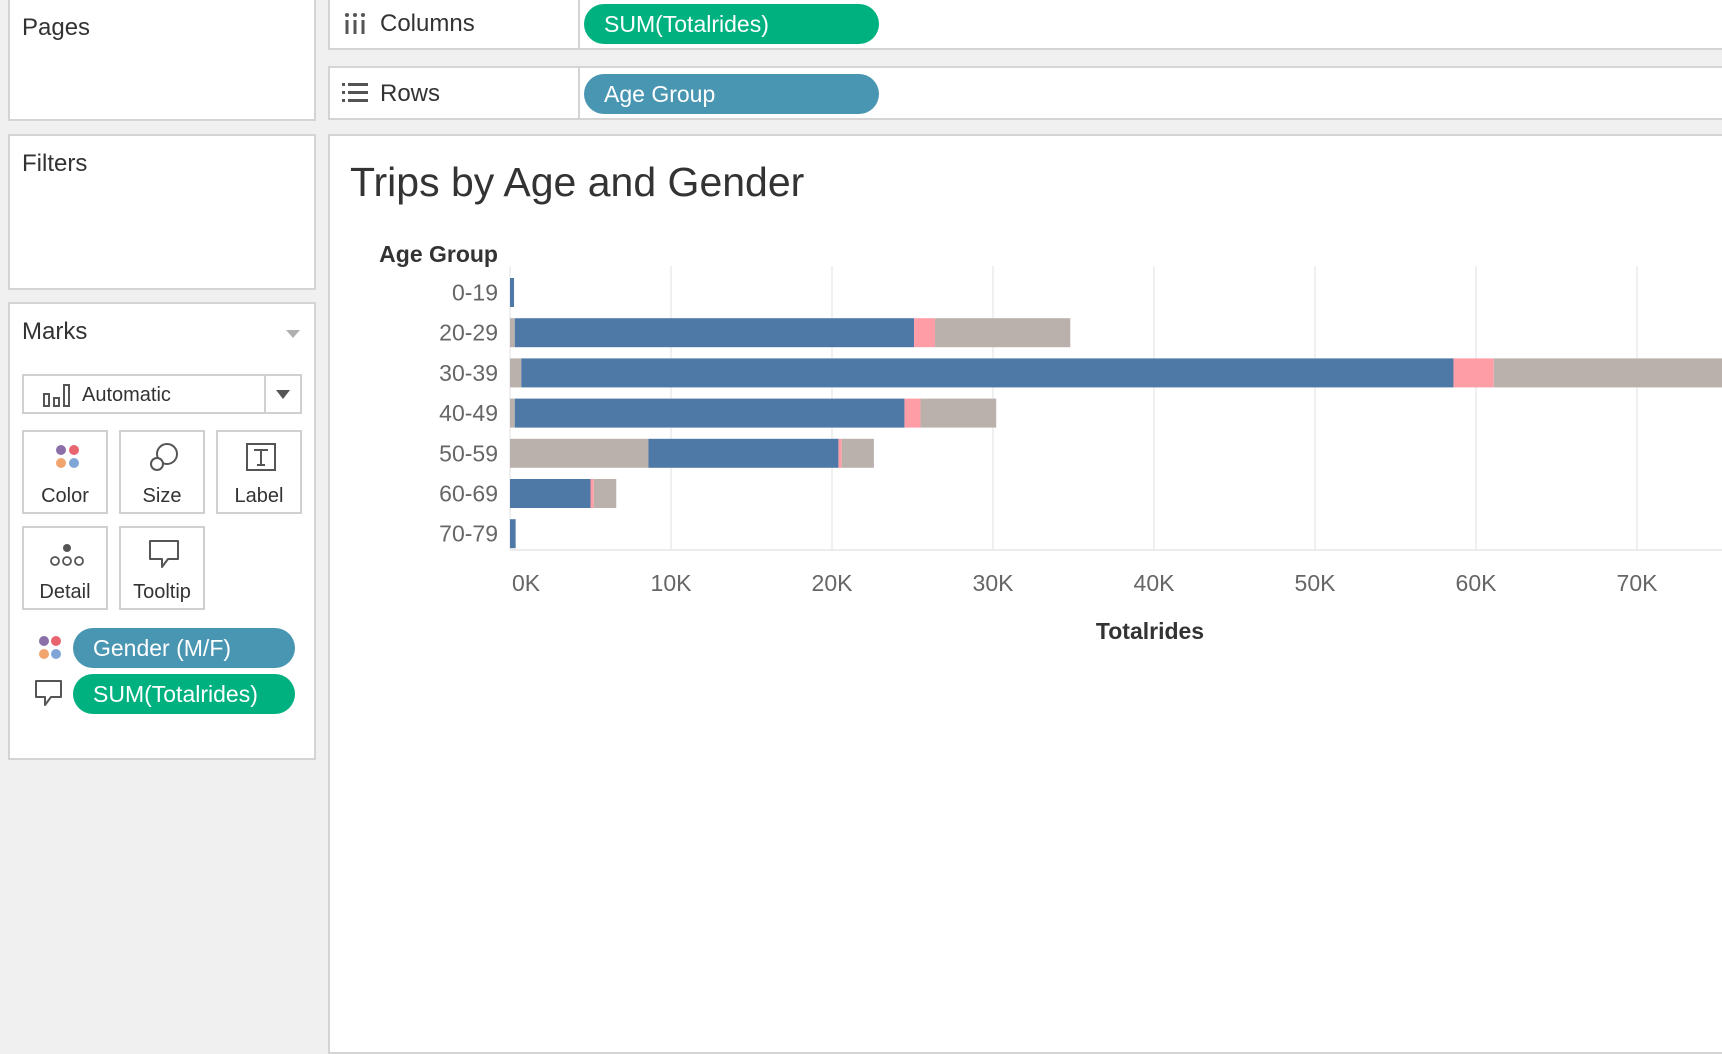 This screenshot has height=1054, width=1722. Describe the element at coordinates (1025, 25) in the screenshot. I see `columns-shelf: Columns SUM(Totalrides)` at that location.